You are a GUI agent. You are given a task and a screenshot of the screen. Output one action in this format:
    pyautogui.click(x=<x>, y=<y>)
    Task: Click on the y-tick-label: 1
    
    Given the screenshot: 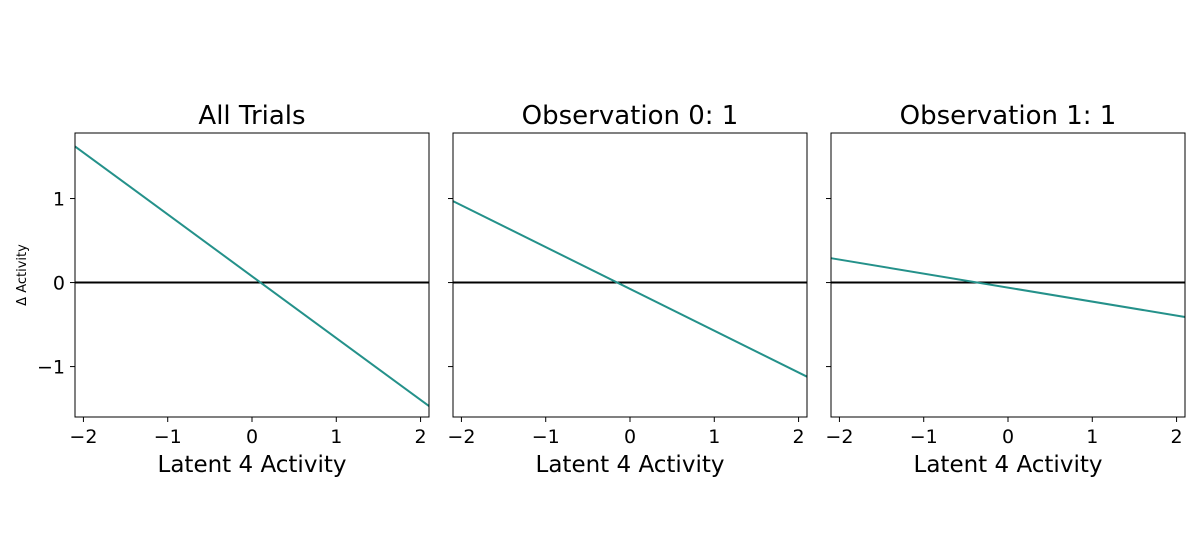 What is the action you would take?
    pyautogui.click(x=59, y=200)
    